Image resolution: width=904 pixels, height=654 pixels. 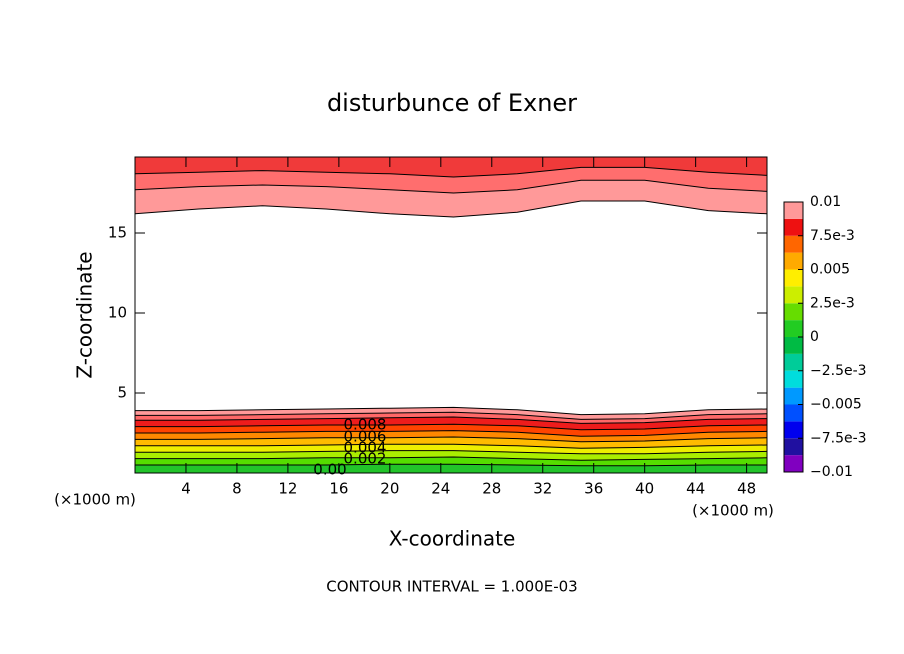 I want to click on colorbar-tick-label: 2.5e-3, so click(x=832, y=303).